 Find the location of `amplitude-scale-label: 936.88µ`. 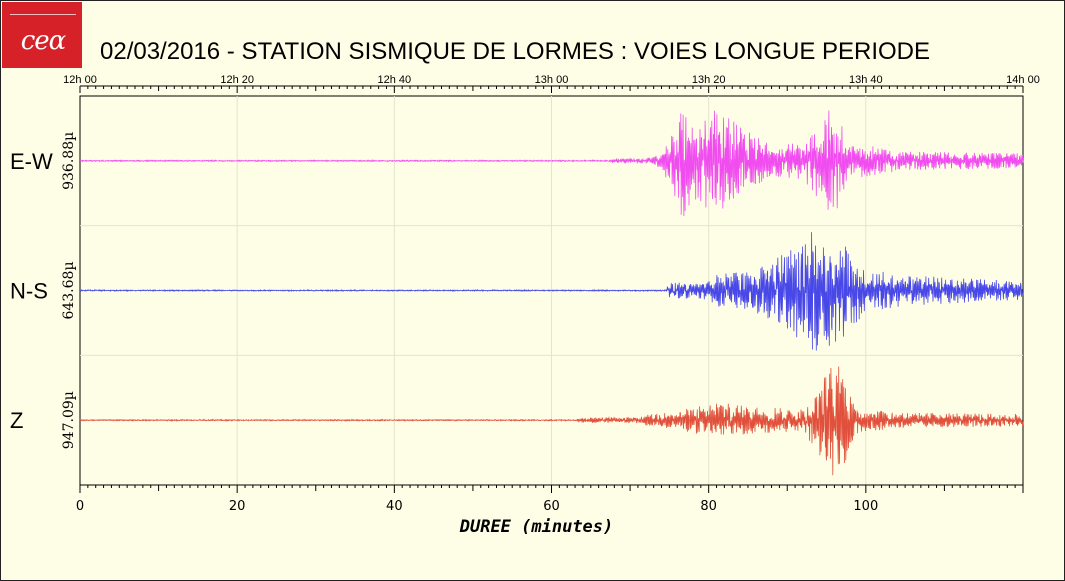

amplitude-scale-label: 936.88µ is located at coordinates (69, 161).